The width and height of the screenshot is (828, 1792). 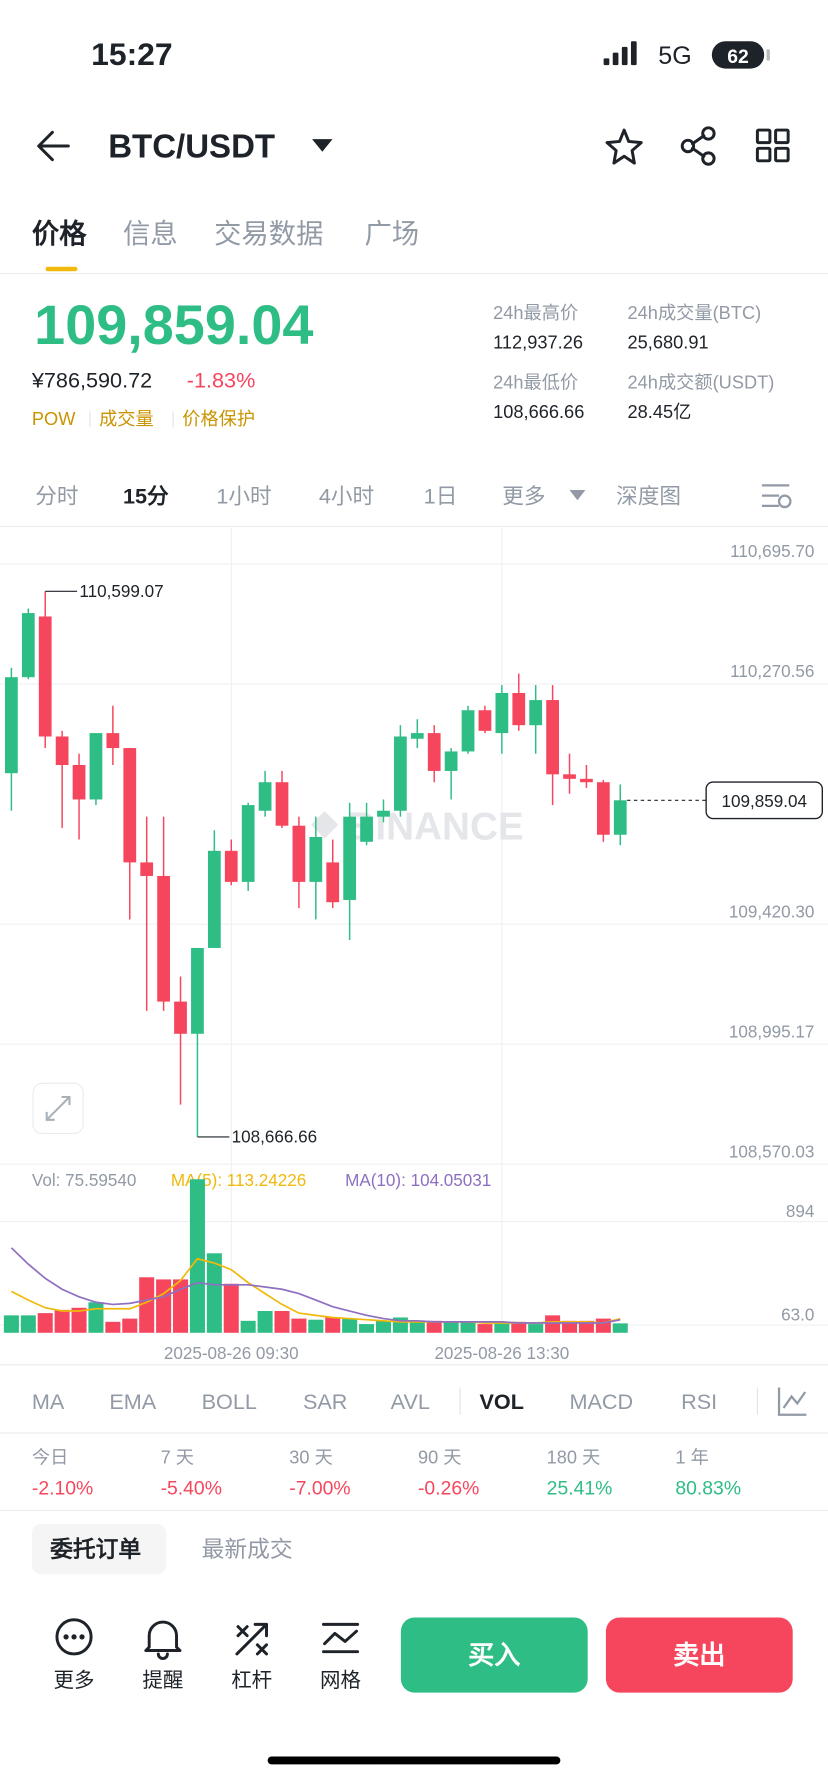 What do you see at coordinates (247, 1549) in the screenshot?
I see `order-tab: 最新成交` at bounding box center [247, 1549].